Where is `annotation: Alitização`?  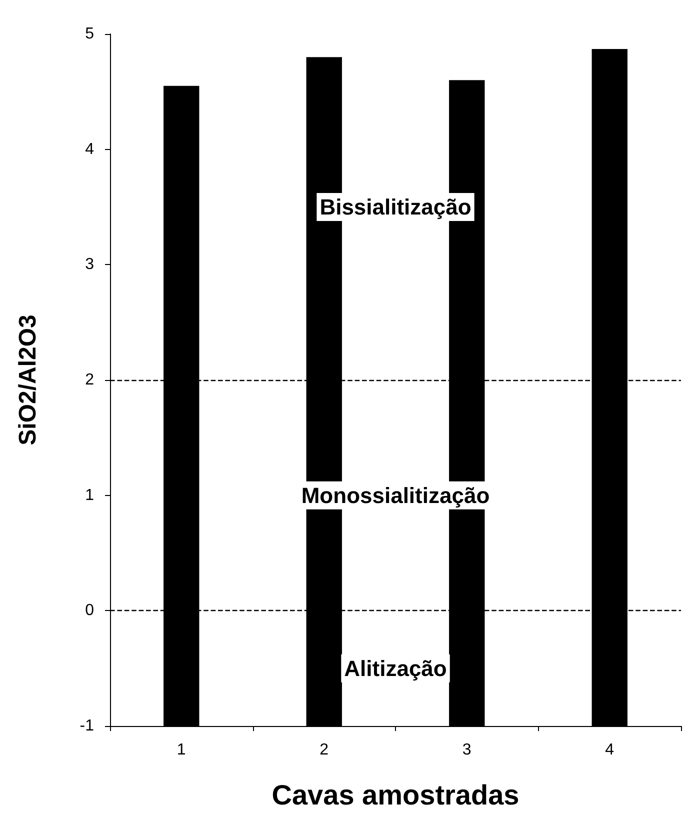 annotation: Alitização is located at coordinates (395, 668).